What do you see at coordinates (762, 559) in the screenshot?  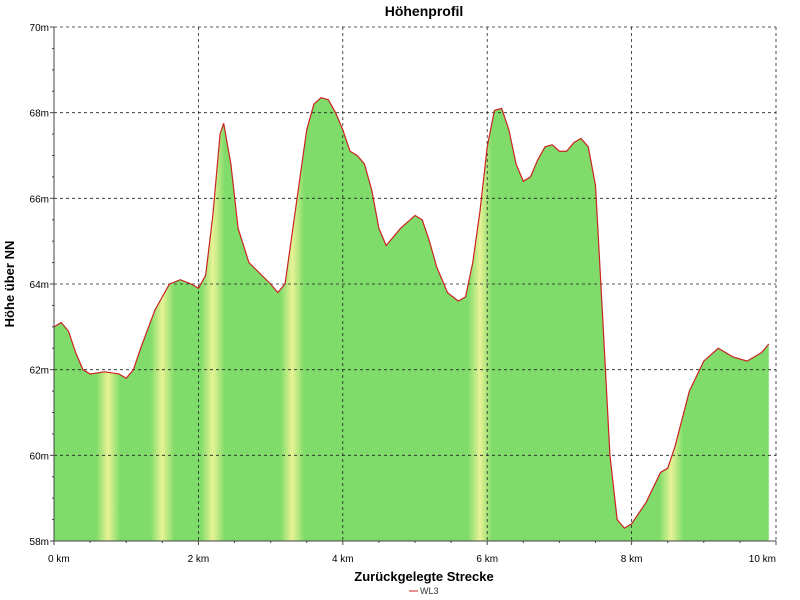 I see `x-tick-label-5: 10 km` at bounding box center [762, 559].